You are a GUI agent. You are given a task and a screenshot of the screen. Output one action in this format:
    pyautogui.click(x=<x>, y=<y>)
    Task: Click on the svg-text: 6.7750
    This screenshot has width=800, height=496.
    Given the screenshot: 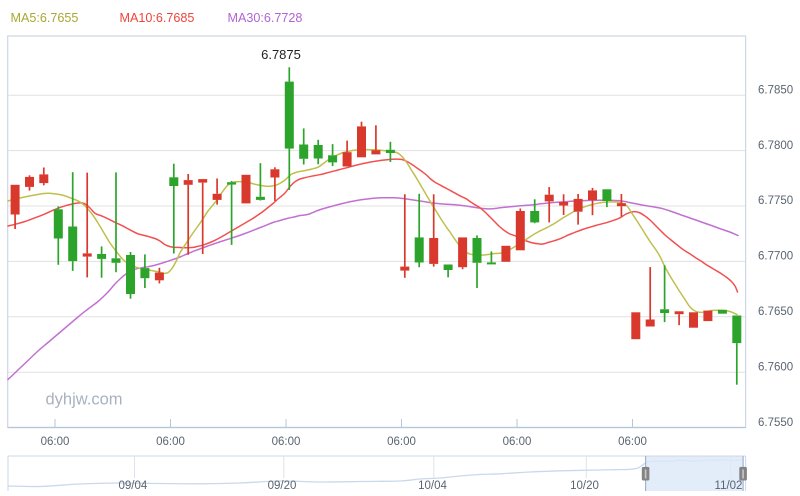 What is the action you would take?
    pyautogui.click(x=775, y=201)
    